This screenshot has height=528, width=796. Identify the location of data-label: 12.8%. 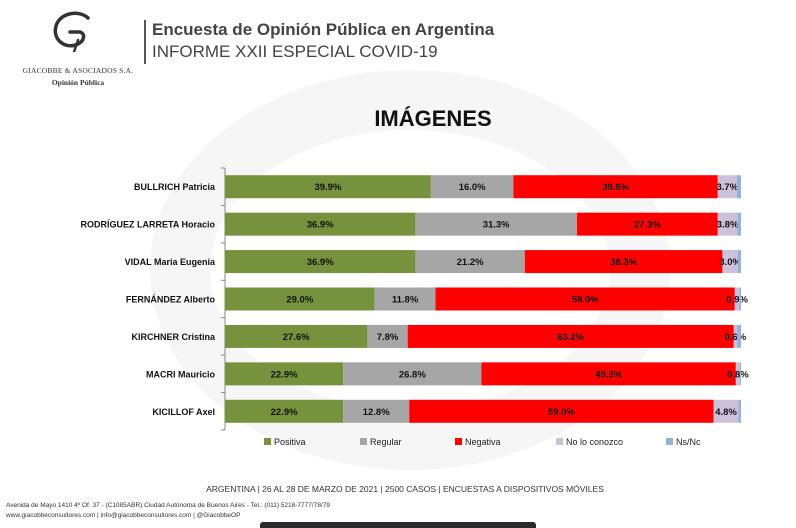
(376, 412).